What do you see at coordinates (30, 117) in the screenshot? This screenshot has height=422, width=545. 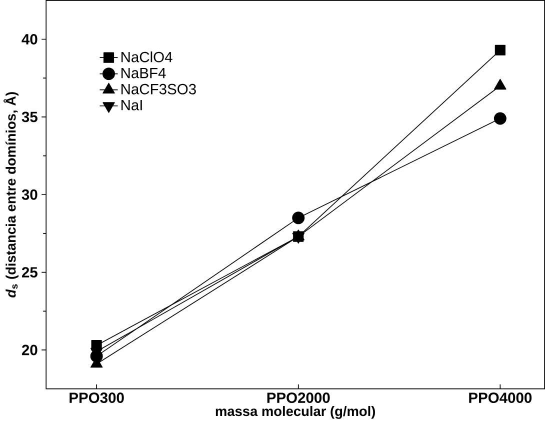 I see `y-tick-label: 35` at bounding box center [30, 117].